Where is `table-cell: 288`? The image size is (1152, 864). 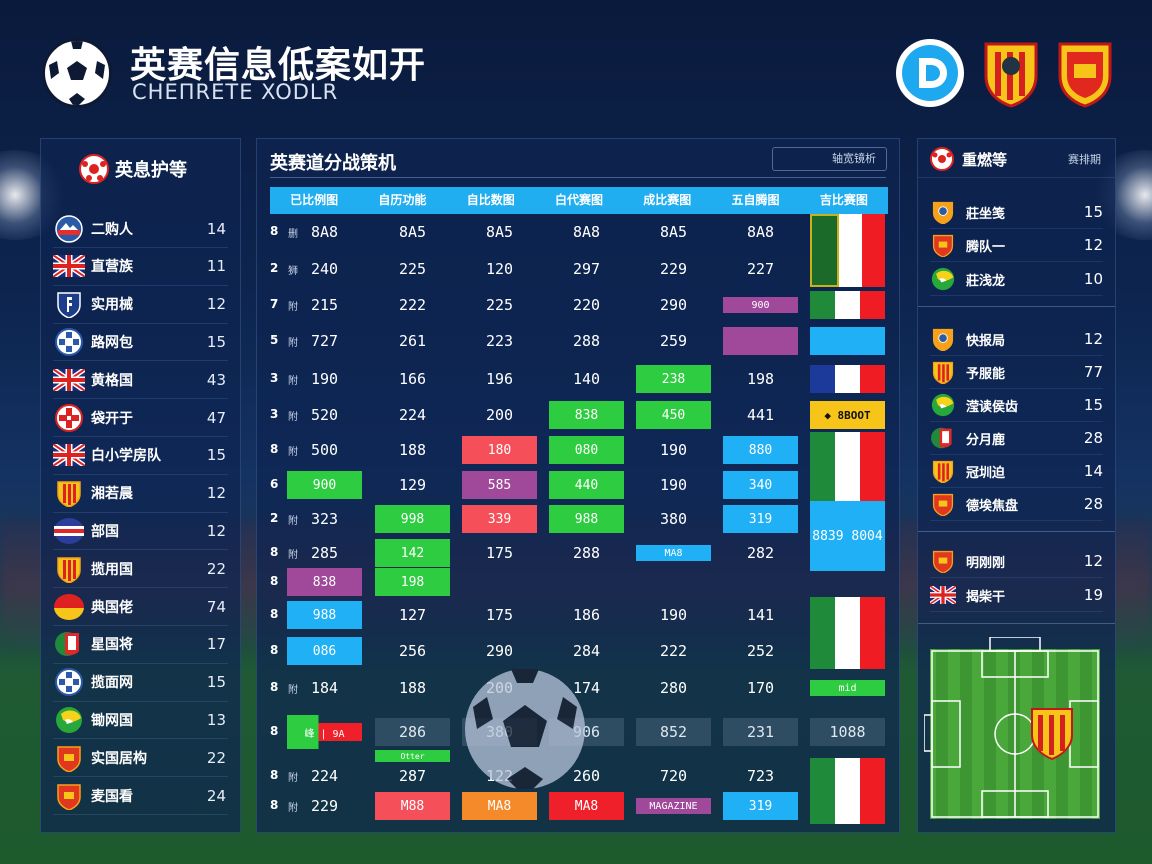 table-cell: 288 is located at coordinates (586, 341).